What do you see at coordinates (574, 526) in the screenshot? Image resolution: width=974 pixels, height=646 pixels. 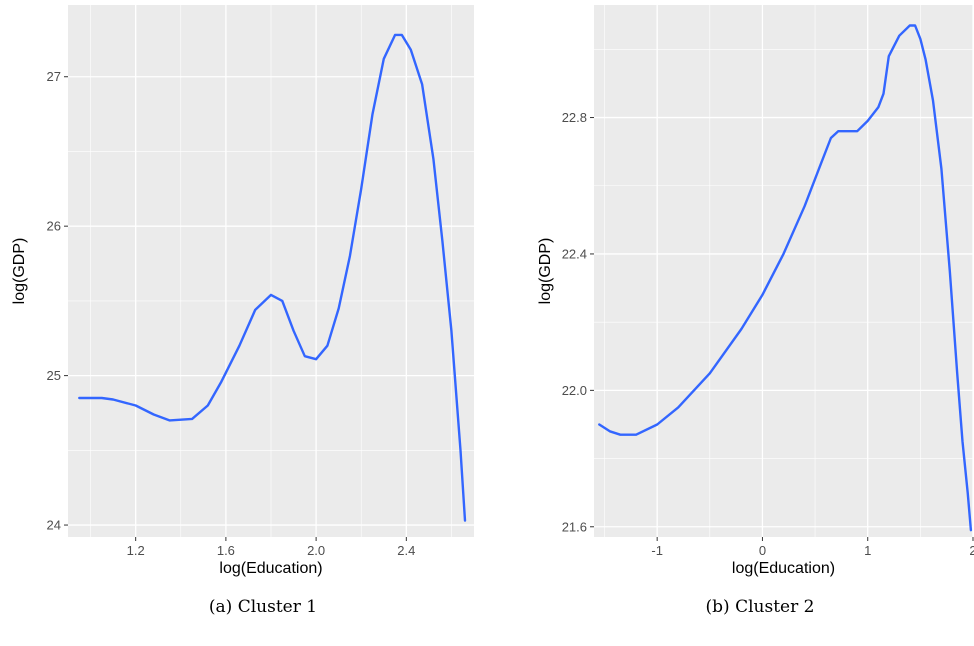 I see `y-tick-label: 21.6` at bounding box center [574, 526].